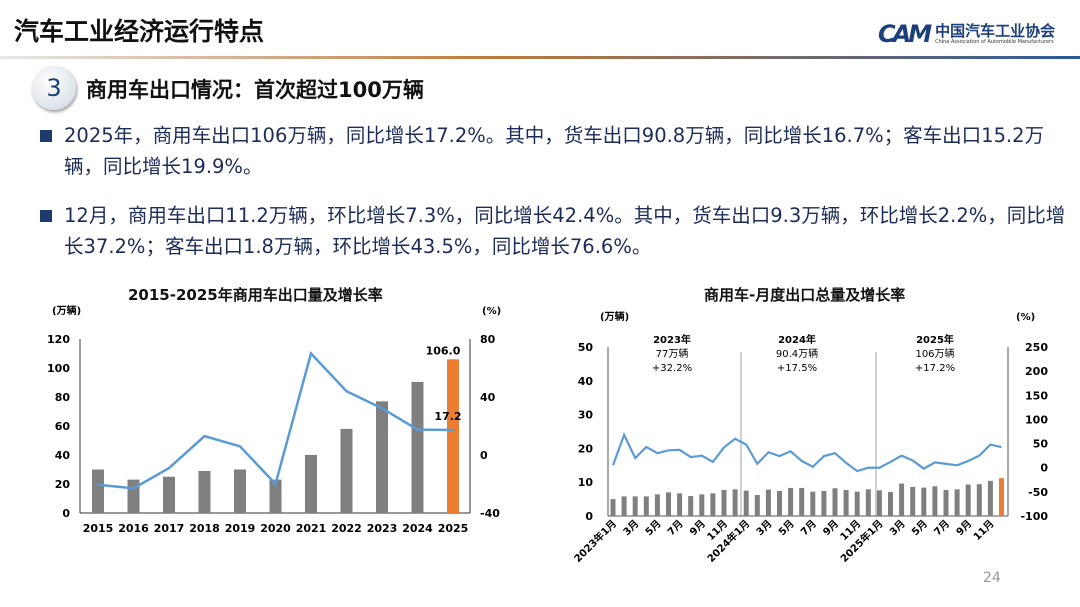 The height and width of the screenshot is (607, 1080). What do you see at coordinates (346, 391) in the screenshot?
I see `growth-point-2022` at bounding box center [346, 391].